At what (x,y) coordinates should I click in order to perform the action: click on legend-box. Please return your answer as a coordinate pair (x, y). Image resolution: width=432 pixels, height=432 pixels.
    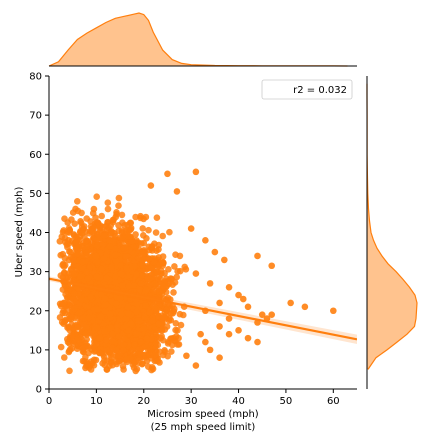
    Looking at the image, I should click on (307, 89).